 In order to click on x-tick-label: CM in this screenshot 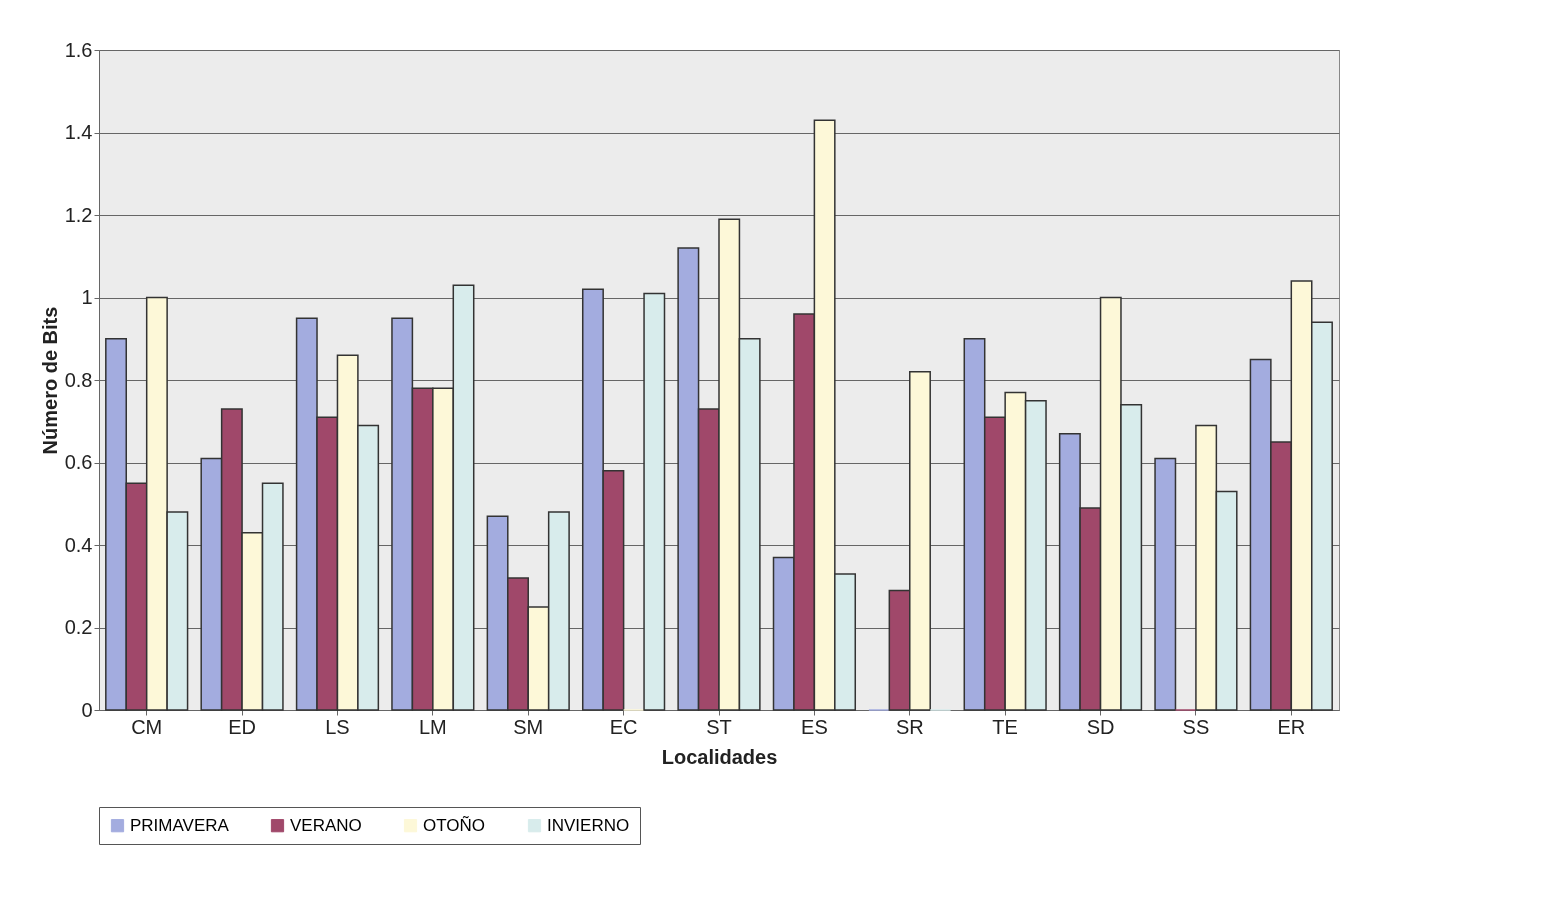, I will do `click(147, 726)`.